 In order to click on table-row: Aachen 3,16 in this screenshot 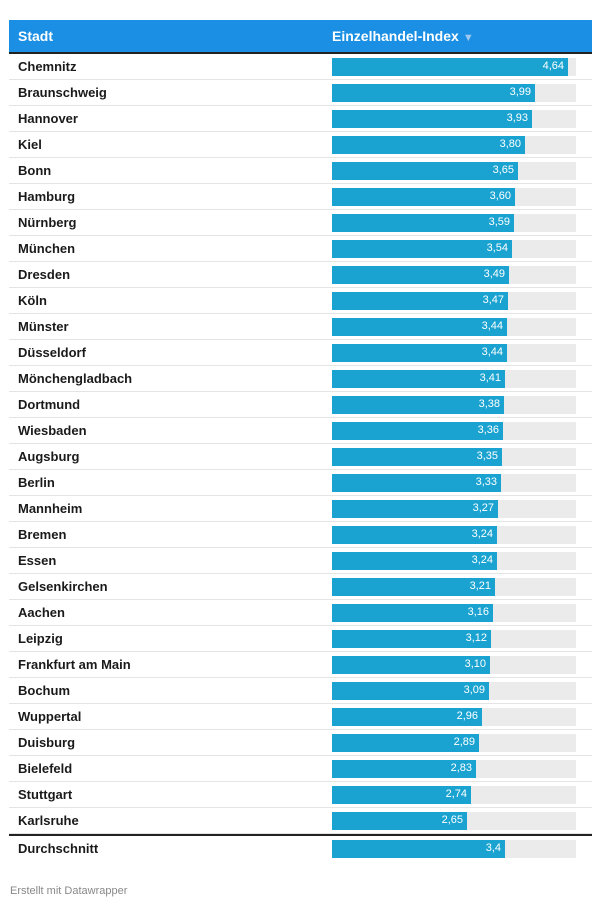, I will do `click(300, 613)`.